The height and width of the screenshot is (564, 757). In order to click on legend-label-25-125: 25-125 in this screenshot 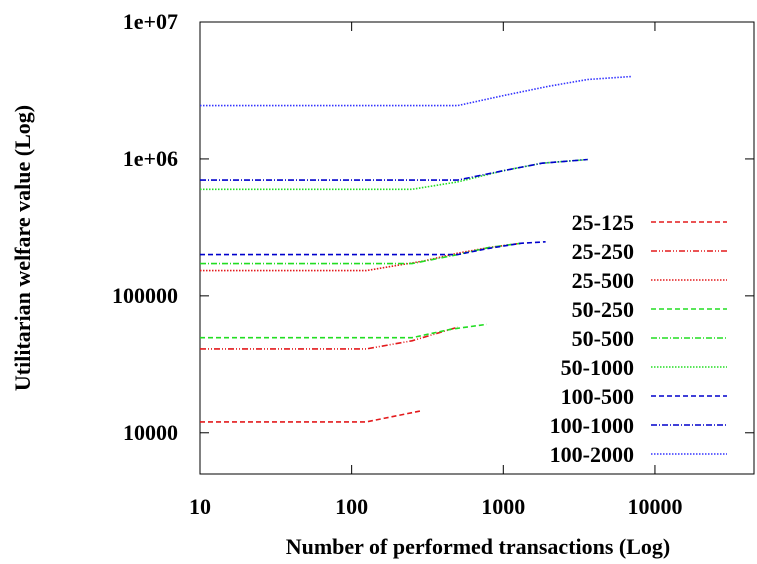, I will do `click(603, 222)`.